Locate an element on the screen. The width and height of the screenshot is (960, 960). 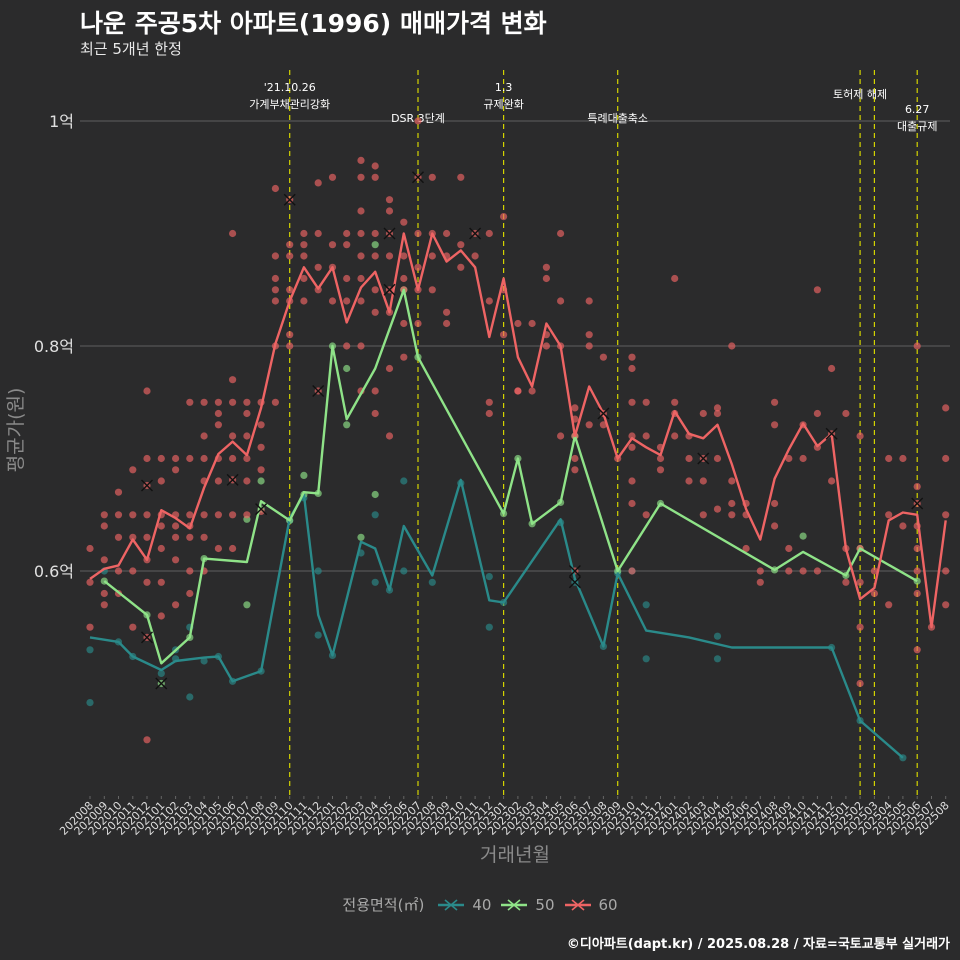
policy-annotation-label: 대출규제 is located at coordinates (917, 126).